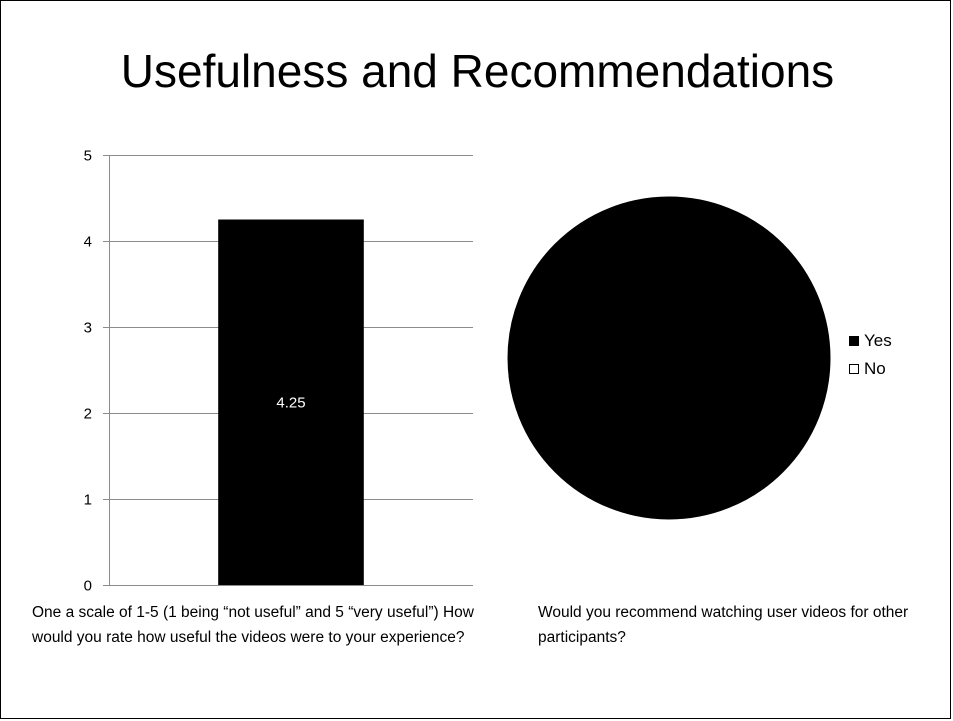 The width and height of the screenshot is (953, 721). What do you see at coordinates (878, 340) in the screenshot?
I see `legend-label-yes: Yes` at bounding box center [878, 340].